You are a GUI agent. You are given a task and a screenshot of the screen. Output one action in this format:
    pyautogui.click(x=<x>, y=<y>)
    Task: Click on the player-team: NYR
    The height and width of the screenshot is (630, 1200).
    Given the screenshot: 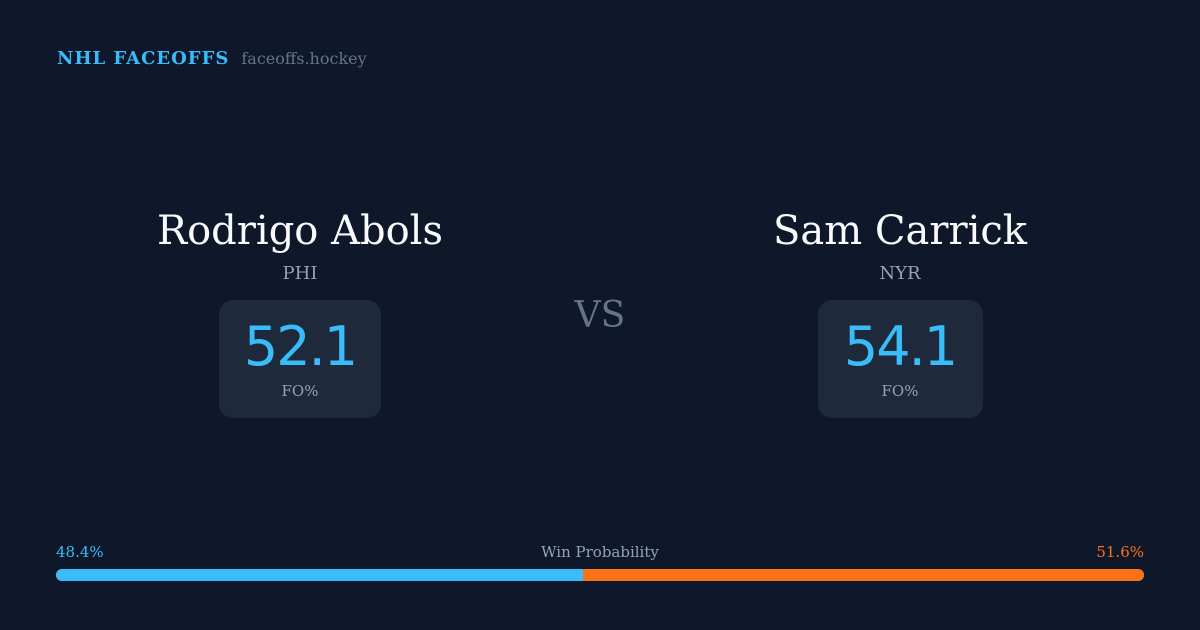 What is the action you would take?
    pyautogui.click(x=900, y=273)
    